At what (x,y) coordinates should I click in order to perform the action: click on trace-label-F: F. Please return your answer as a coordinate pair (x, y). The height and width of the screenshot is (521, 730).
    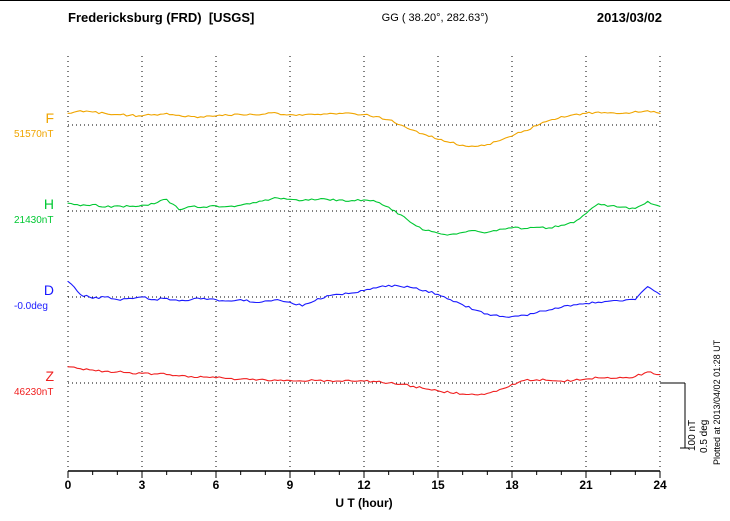
    Looking at the image, I should click on (49, 118).